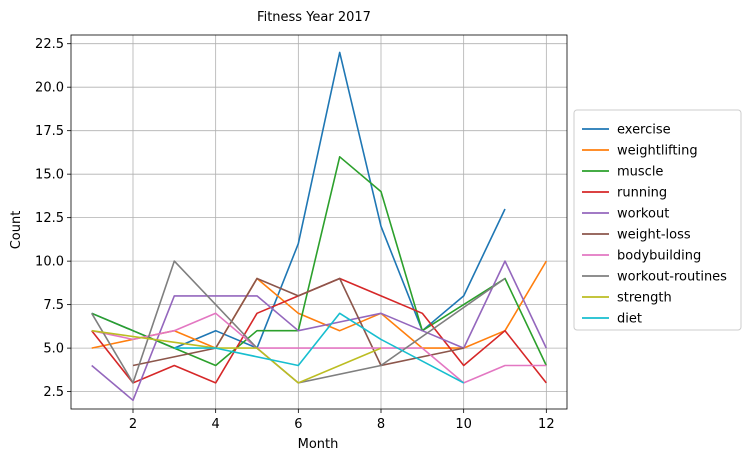 The image size is (750, 462). I want to click on series-line-diet, so click(319, 348).